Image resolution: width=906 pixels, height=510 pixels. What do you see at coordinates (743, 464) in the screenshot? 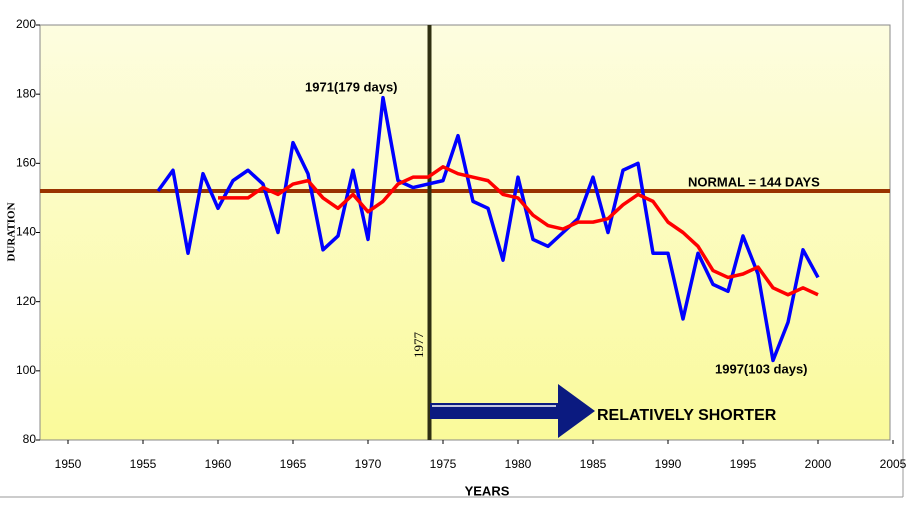
I see `x-tick-label: 1995` at bounding box center [743, 464].